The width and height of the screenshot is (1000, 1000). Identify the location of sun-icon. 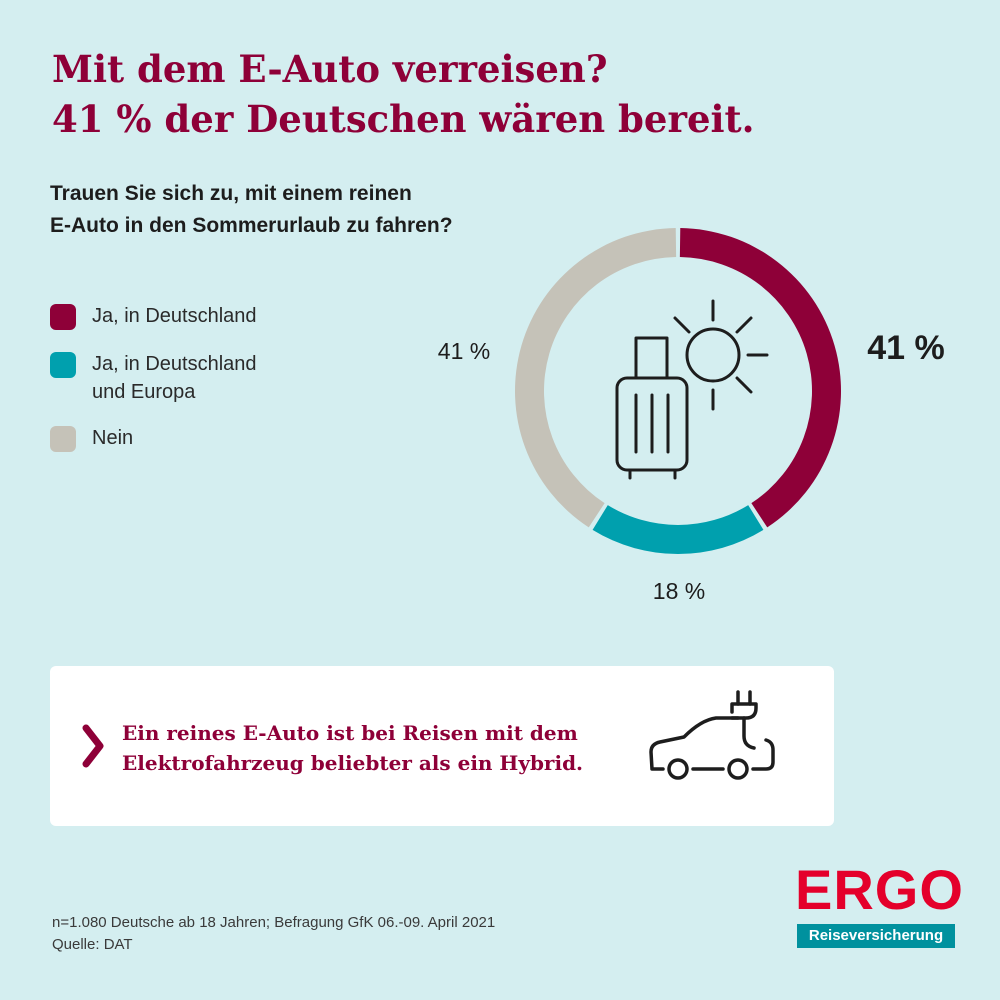
(721, 355).